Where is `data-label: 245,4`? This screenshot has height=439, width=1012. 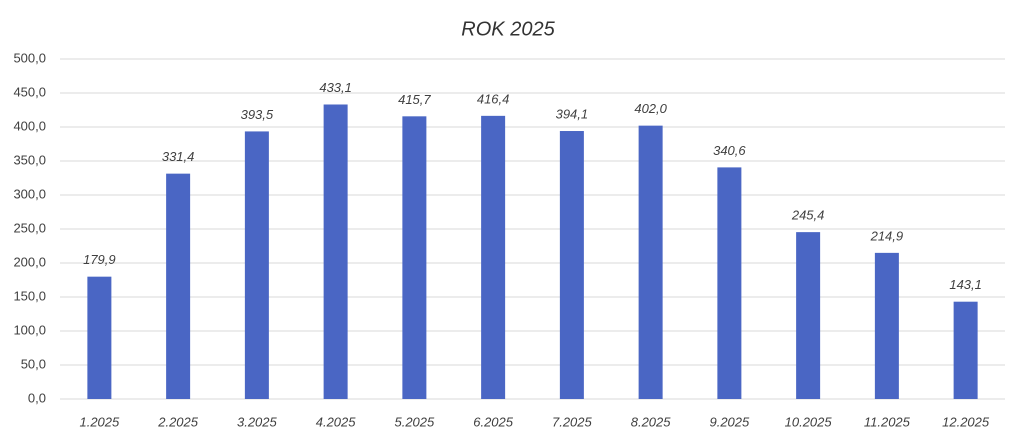 data-label: 245,4 is located at coordinates (808, 215).